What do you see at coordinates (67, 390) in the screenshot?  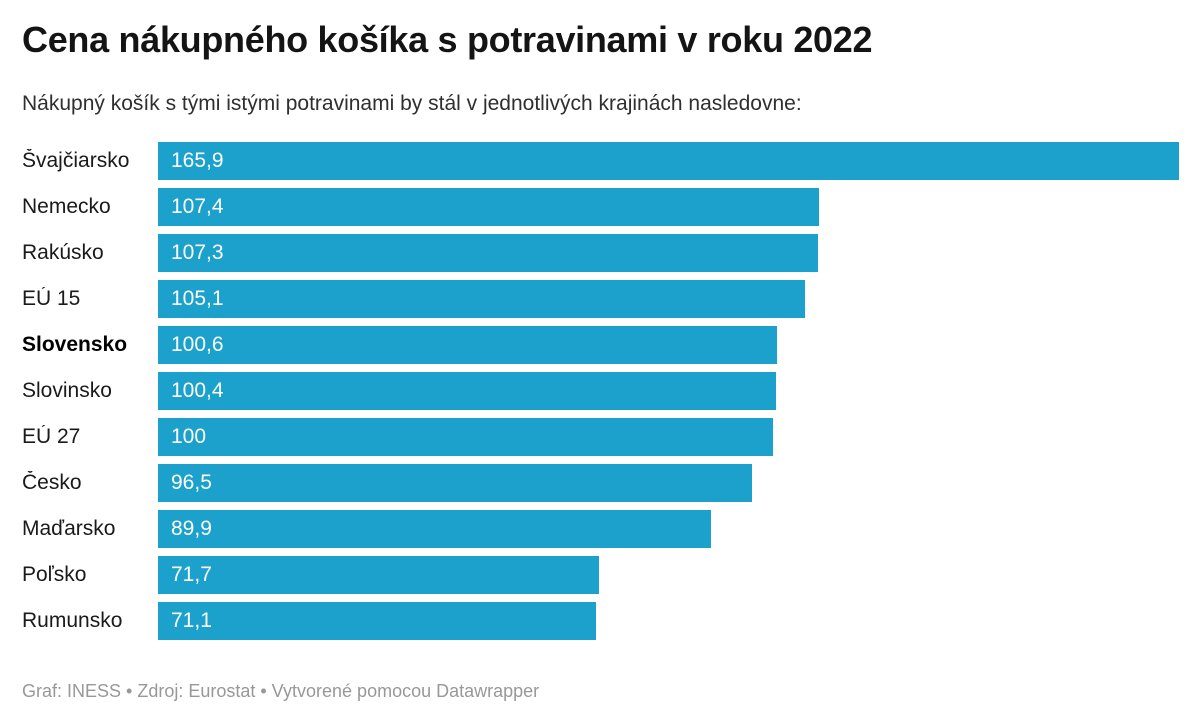 I see `country-label: Slovinsko` at bounding box center [67, 390].